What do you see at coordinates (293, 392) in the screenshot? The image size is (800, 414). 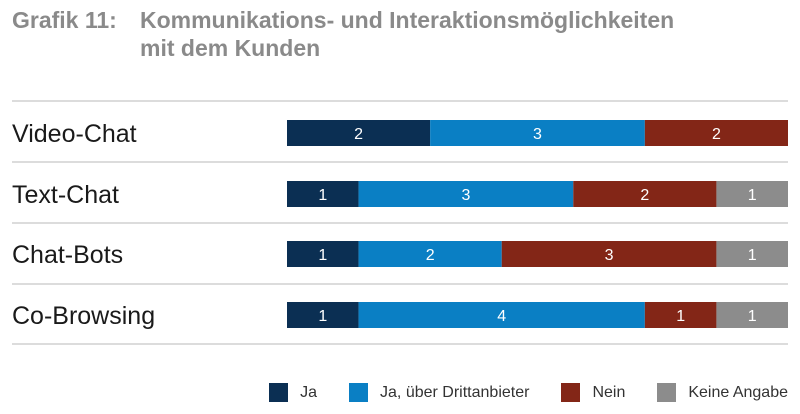 I see `legend-item: Ja` at bounding box center [293, 392].